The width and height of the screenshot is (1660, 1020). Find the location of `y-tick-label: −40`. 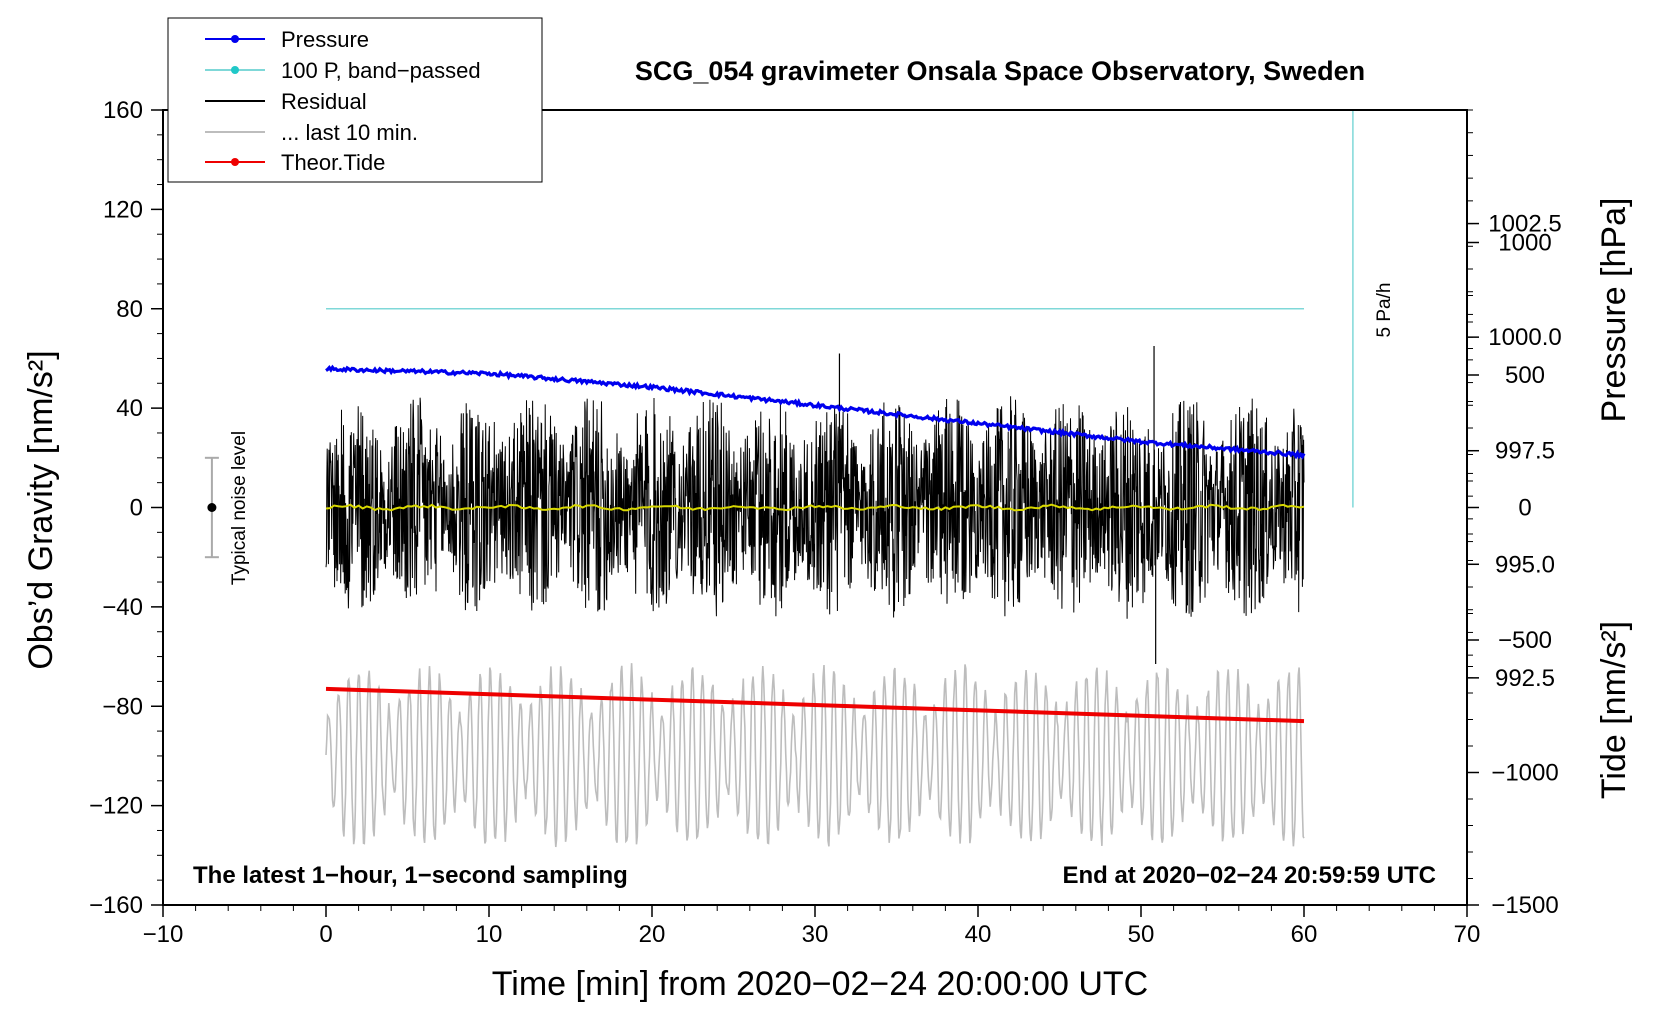

y-tick-label: −40 is located at coordinates (122, 607).